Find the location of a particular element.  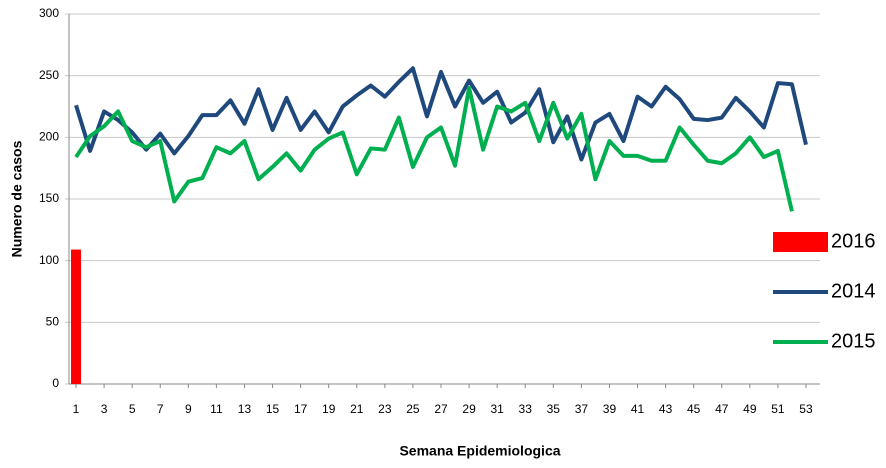

legend-swatch is located at coordinates (800, 242).